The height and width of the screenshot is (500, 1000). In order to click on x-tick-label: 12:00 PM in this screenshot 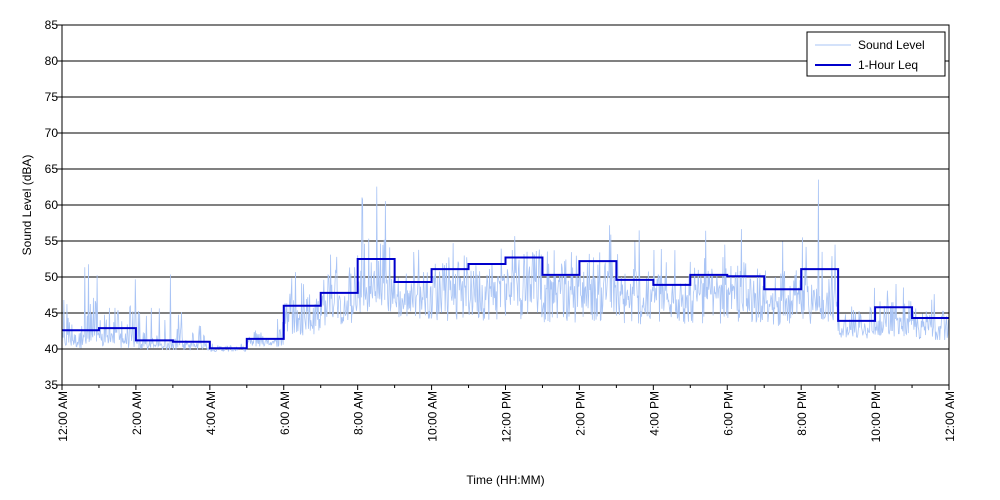, I will do `click(507, 416)`.